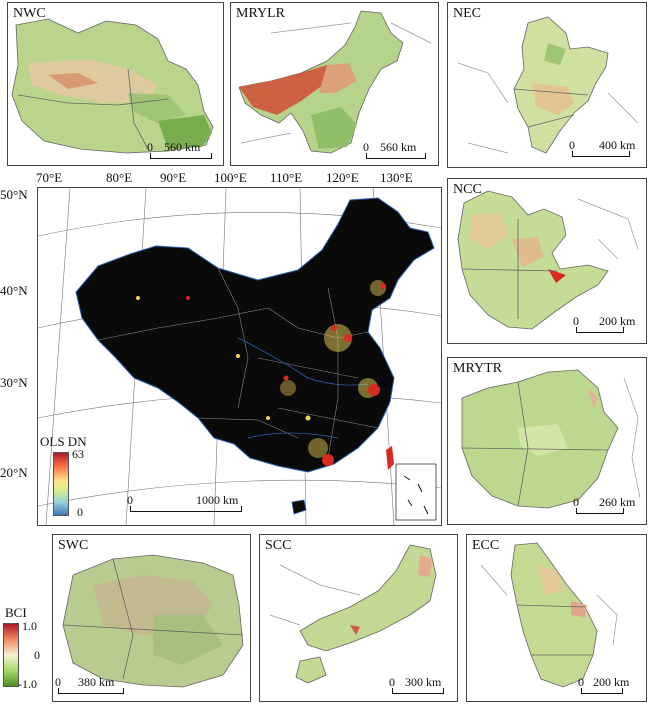 The image size is (650, 709). Describe the element at coordinates (549, 615) in the screenshot. I see `ecc-map` at that location.